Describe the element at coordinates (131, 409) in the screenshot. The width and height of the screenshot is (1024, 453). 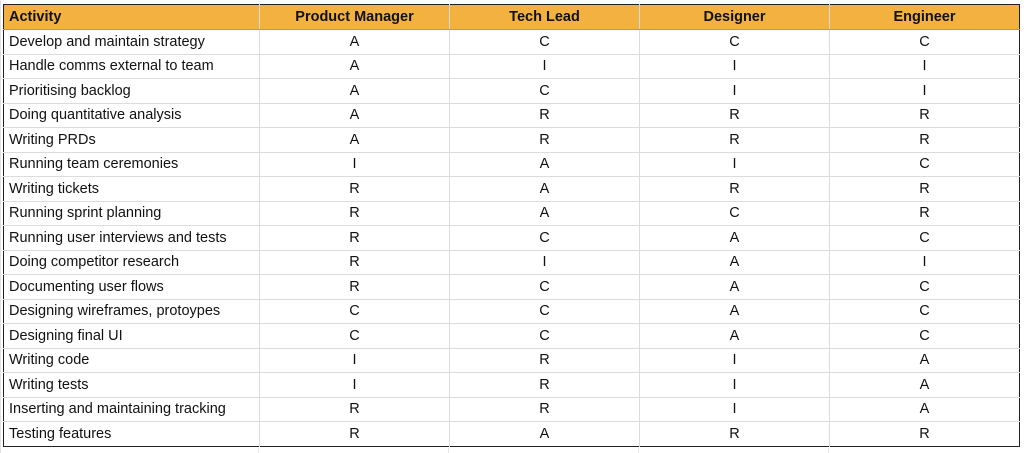
I see `activity-cell: Inserting and maintaining tracking` at that location.